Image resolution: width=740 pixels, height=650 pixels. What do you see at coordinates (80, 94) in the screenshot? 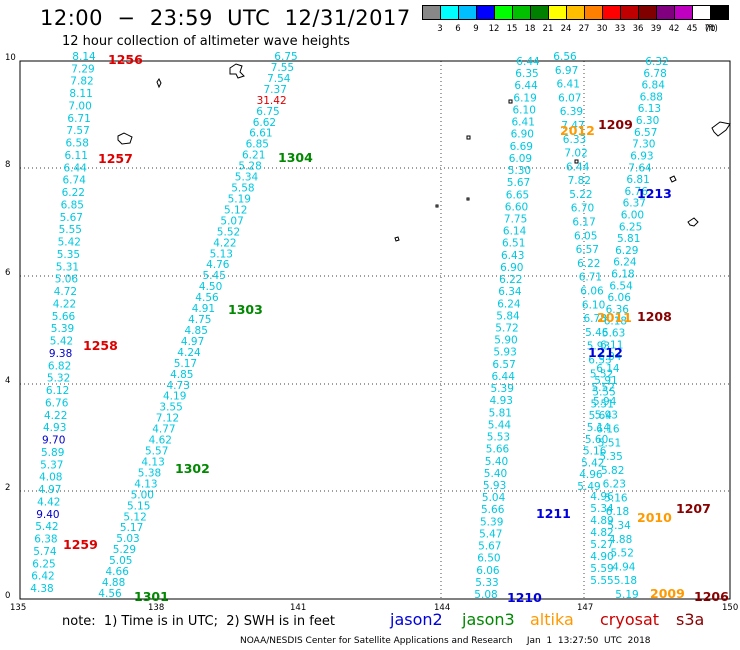
I see `wave-height-value: 8.11` at bounding box center [80, 94].